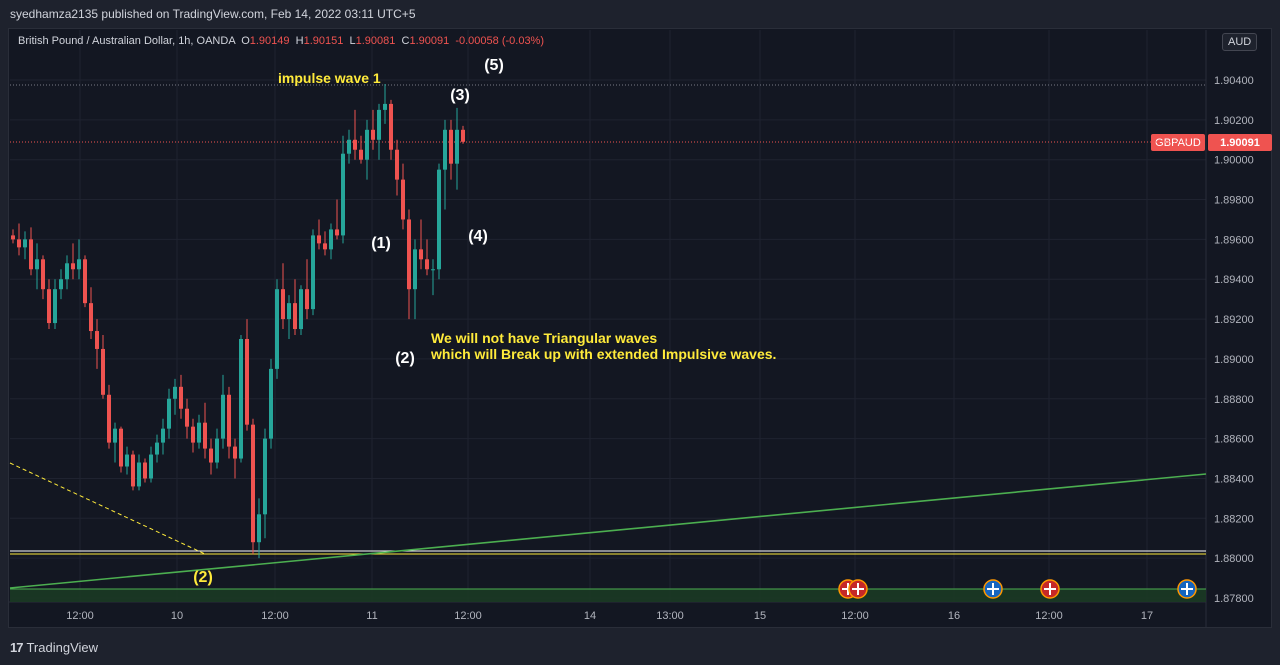 This screenshot has width=1280, height=665. I want to click on footer, so click(640, 647).